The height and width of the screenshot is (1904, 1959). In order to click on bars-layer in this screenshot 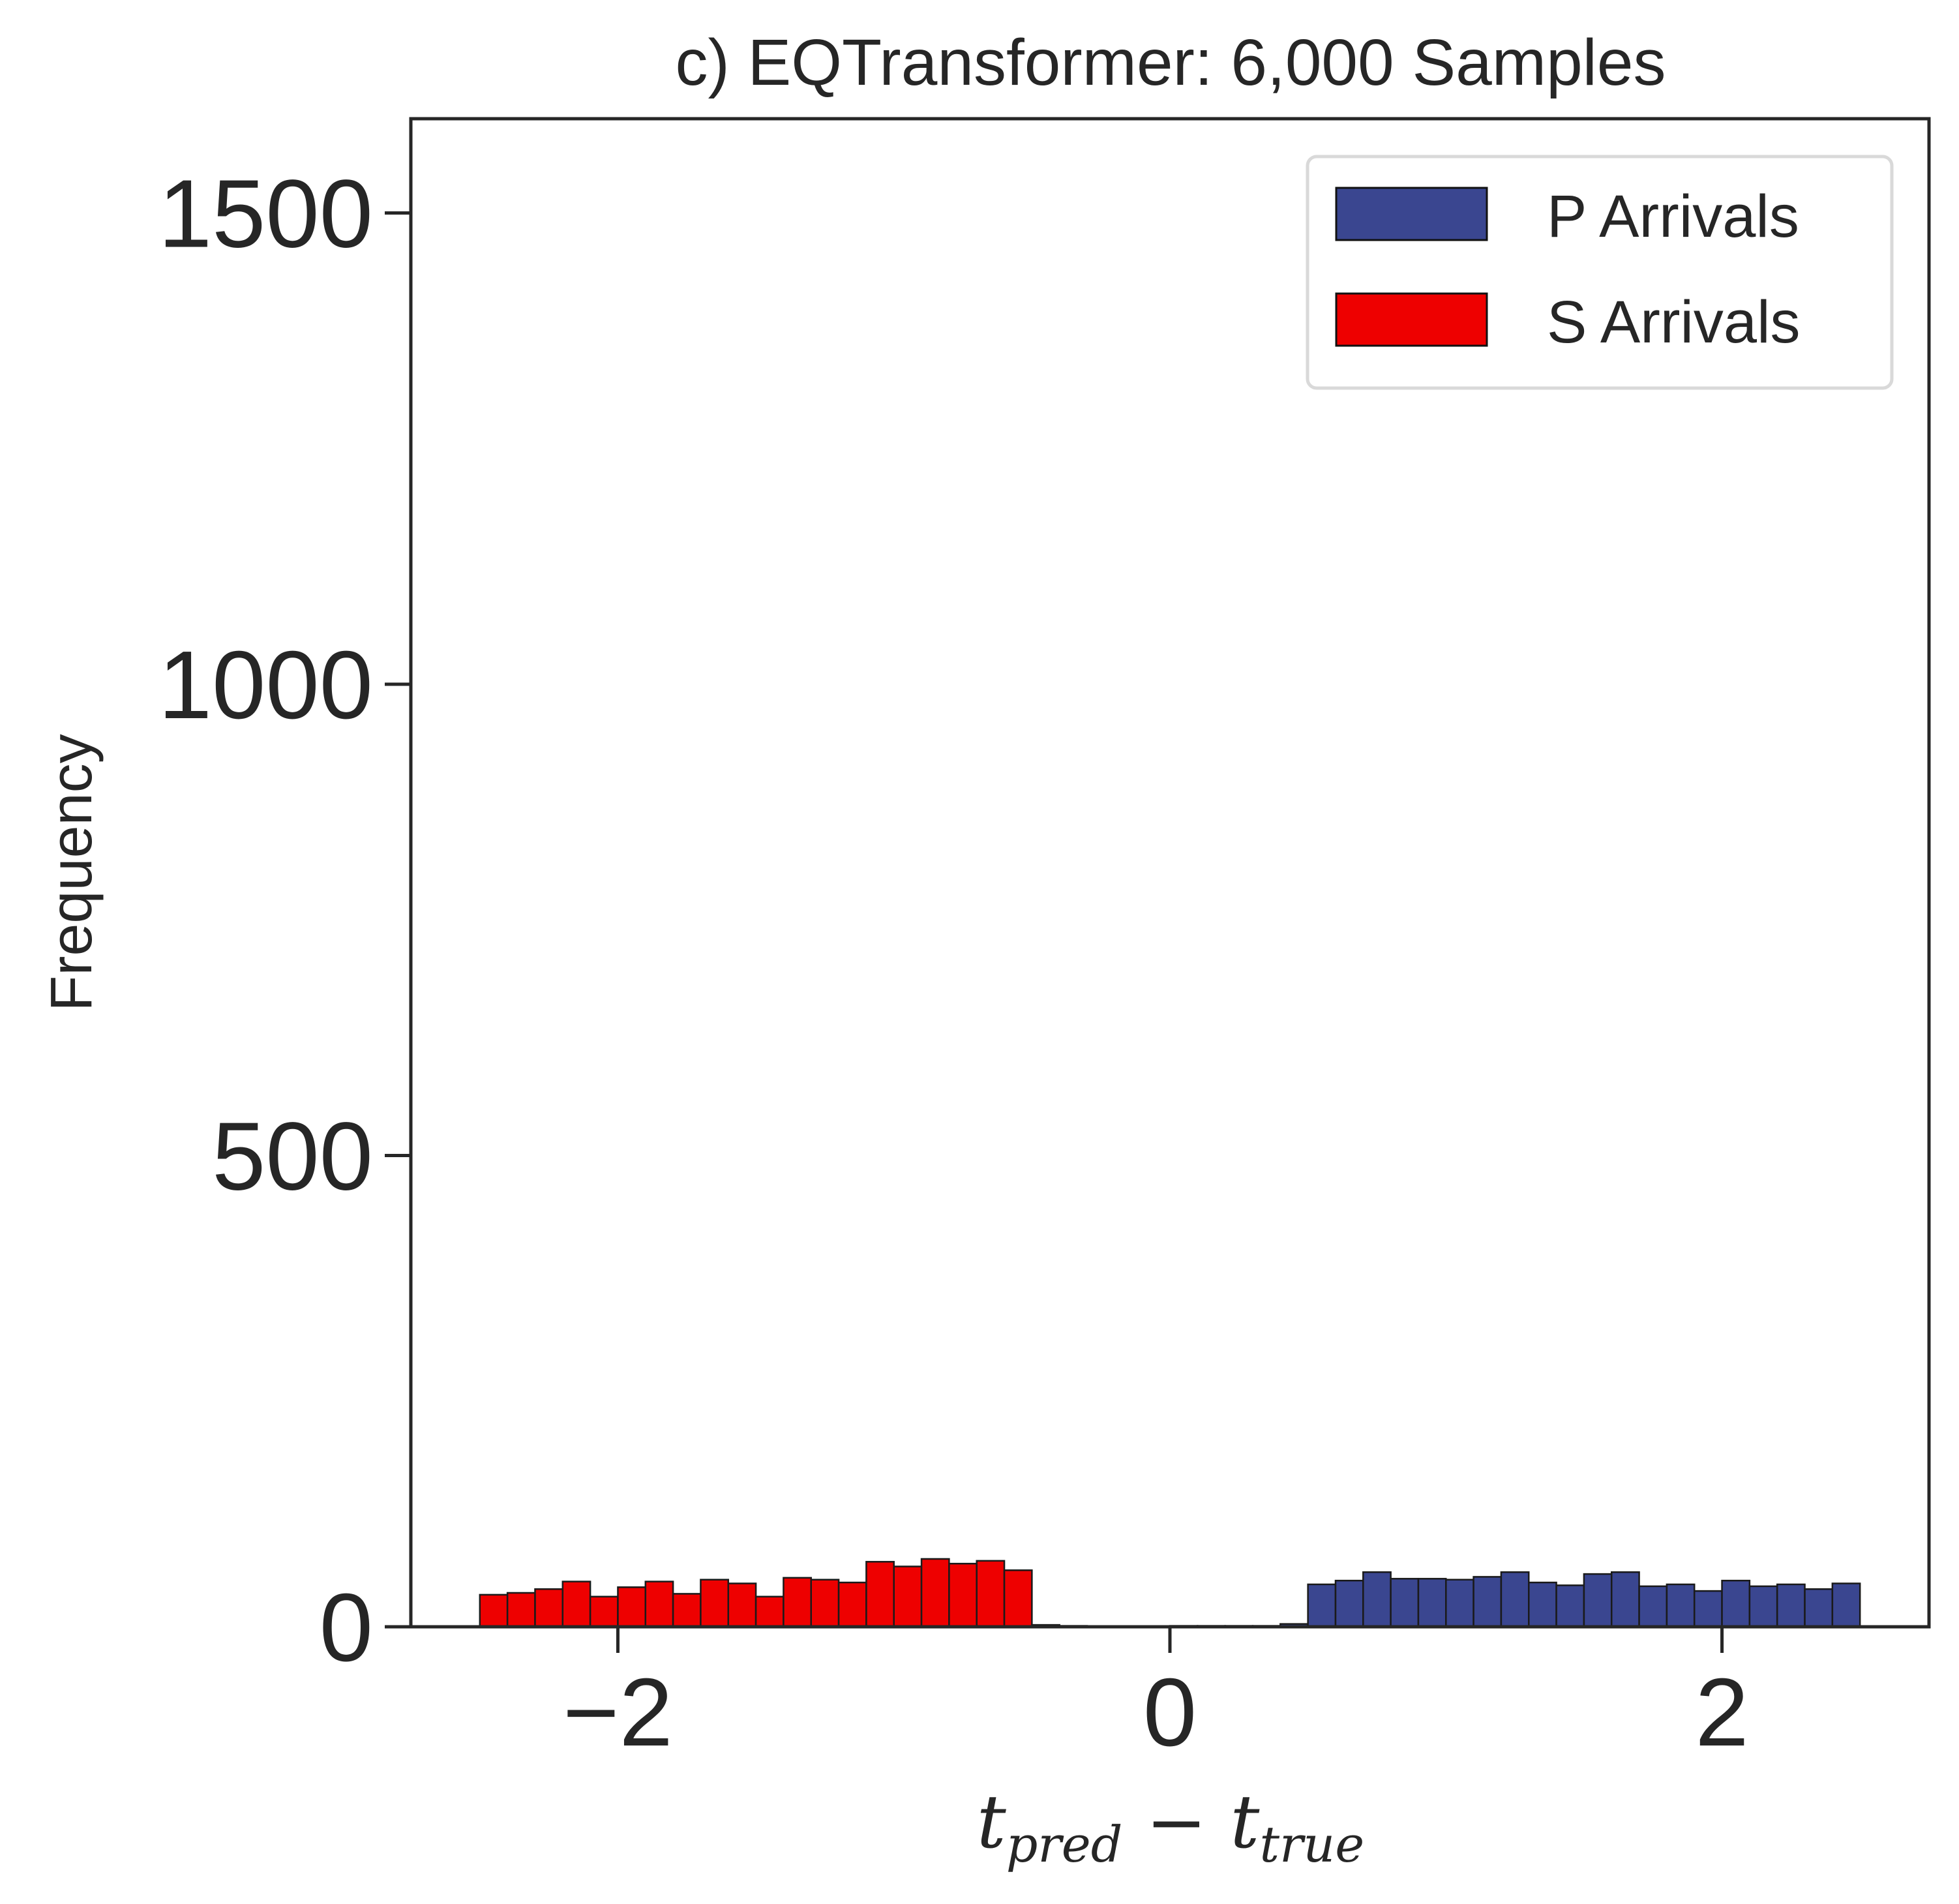, I will do `click(1170, 1593)`.